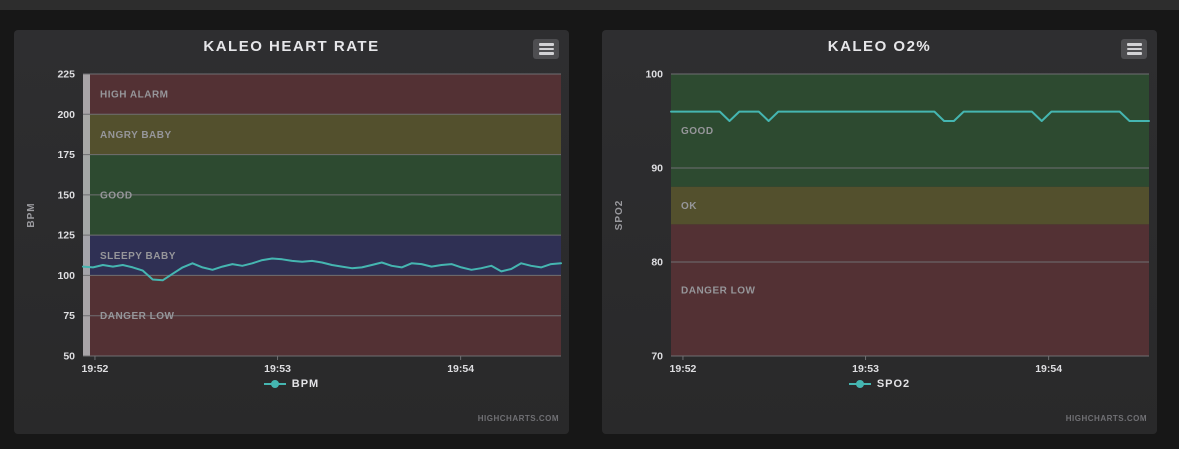 The height and width of the screenshot is (449, 1179). What do you see at coordinates (910, 116) in the screenshot?
I see `series-line-spo2` at bounding box center [910, 116].